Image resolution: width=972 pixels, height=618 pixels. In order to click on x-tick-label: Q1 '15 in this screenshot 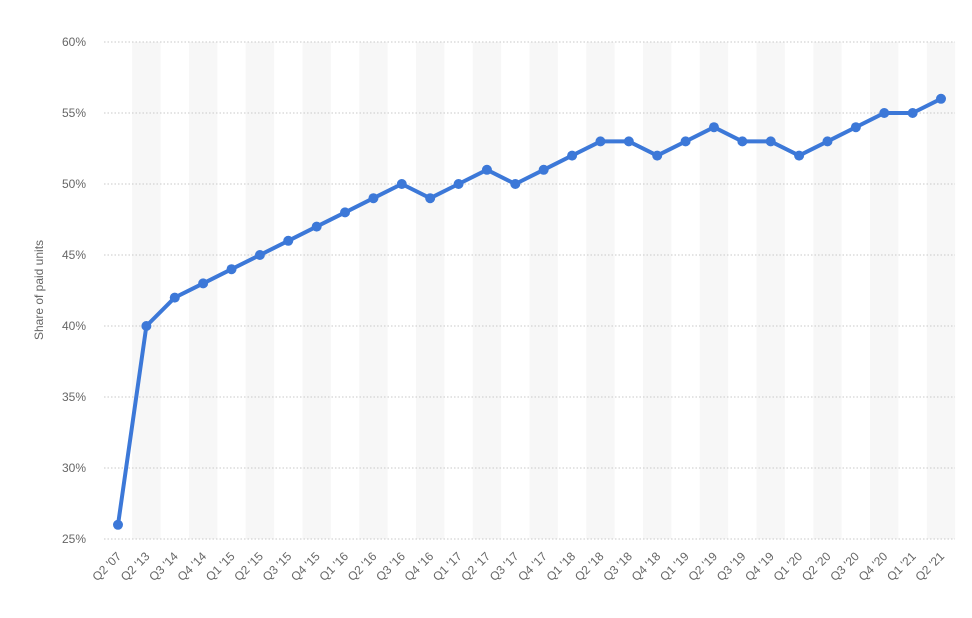, I will do `click(220, 566)`.